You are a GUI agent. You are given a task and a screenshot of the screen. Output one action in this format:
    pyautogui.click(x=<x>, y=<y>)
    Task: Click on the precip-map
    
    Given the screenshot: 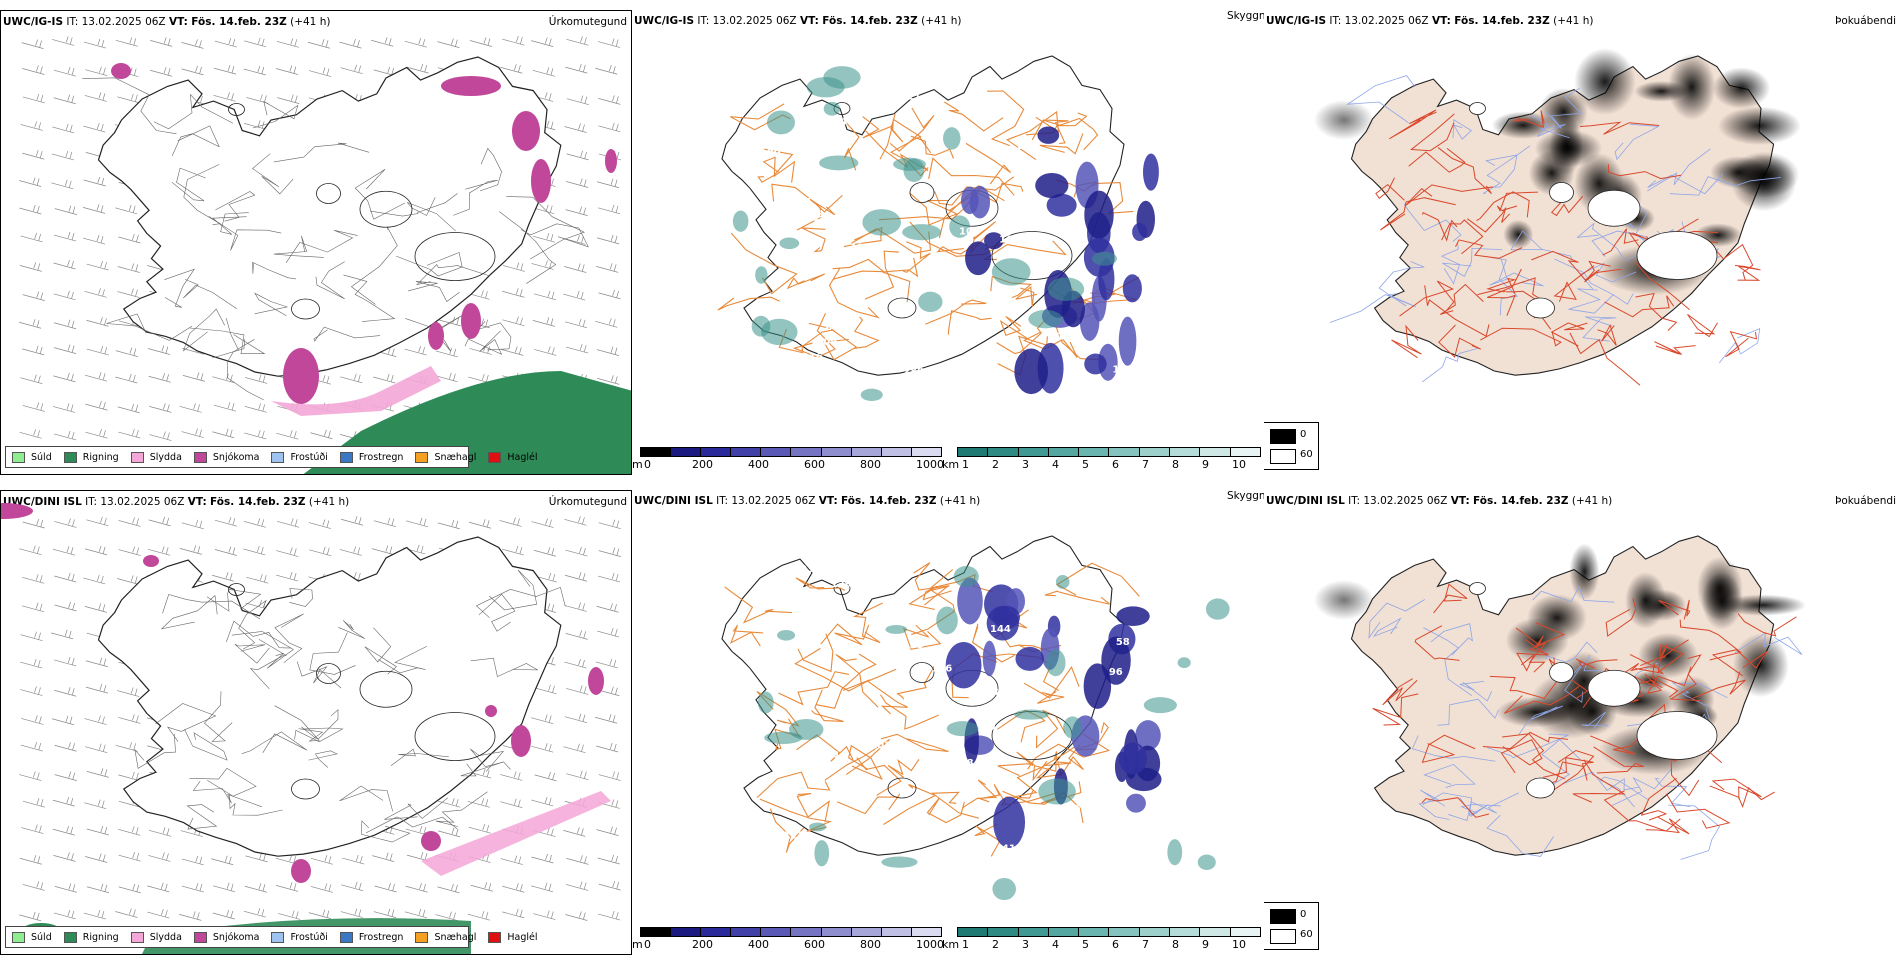 What is the action you would take?
    pyautogui.click(x=324, y=255)
    